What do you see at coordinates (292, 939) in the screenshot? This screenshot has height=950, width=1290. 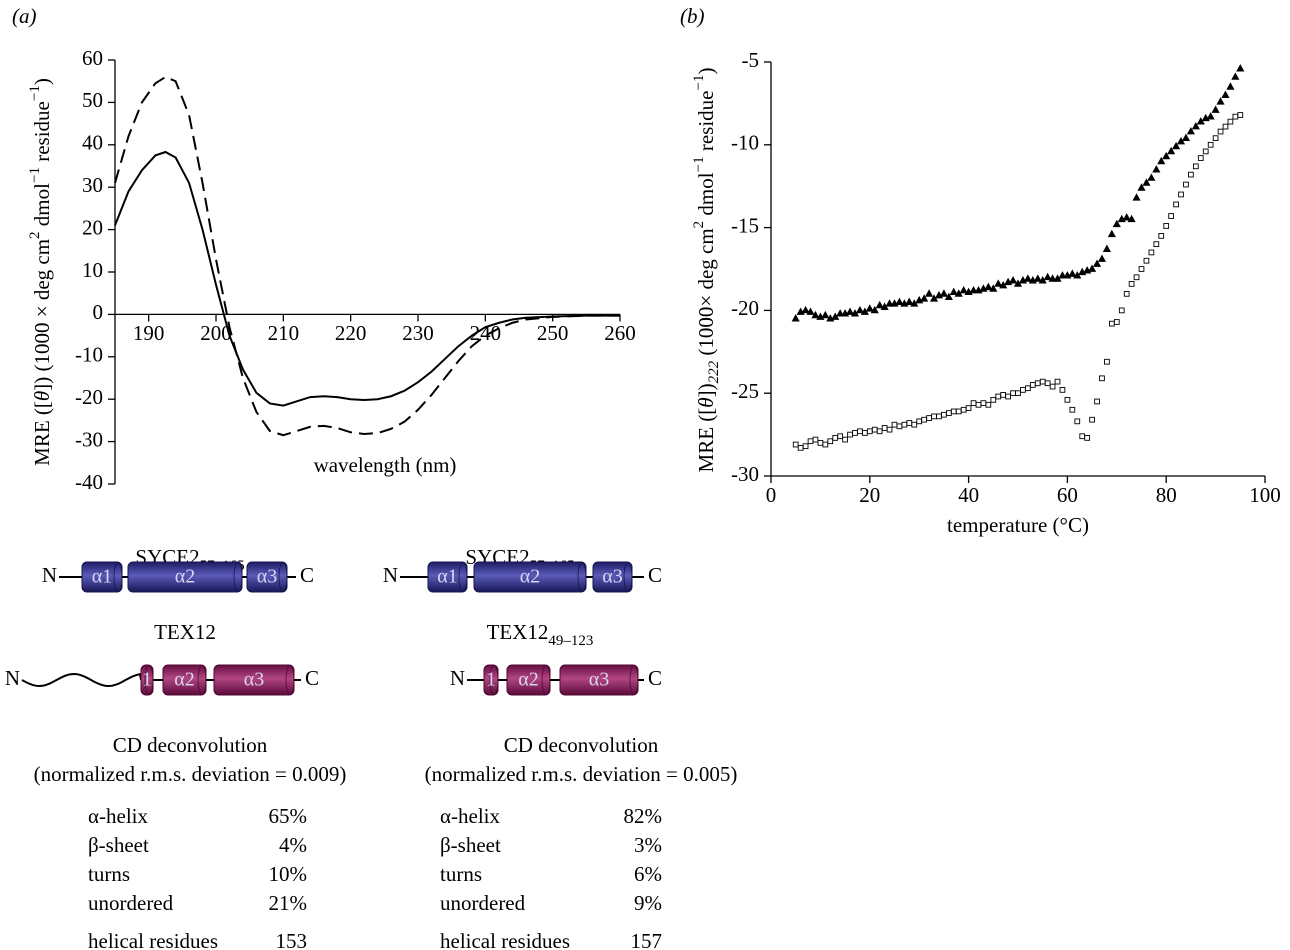 I see `row-value: 153` at bounding box center [292, 939].